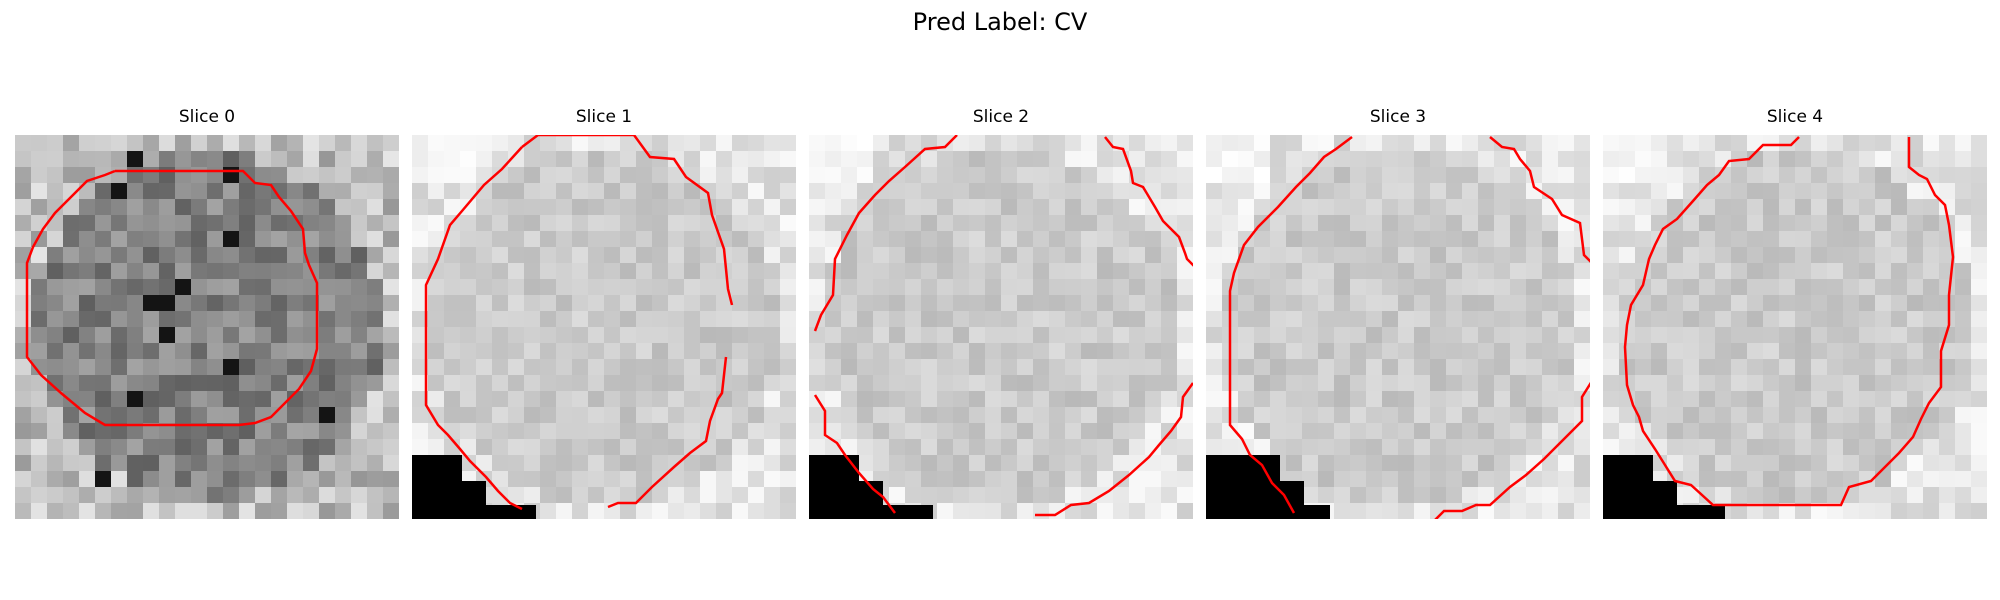 This screenshot has height=600, width=2000. I want to click on slice-panel-3: Slice 3, so click(1398, 313).